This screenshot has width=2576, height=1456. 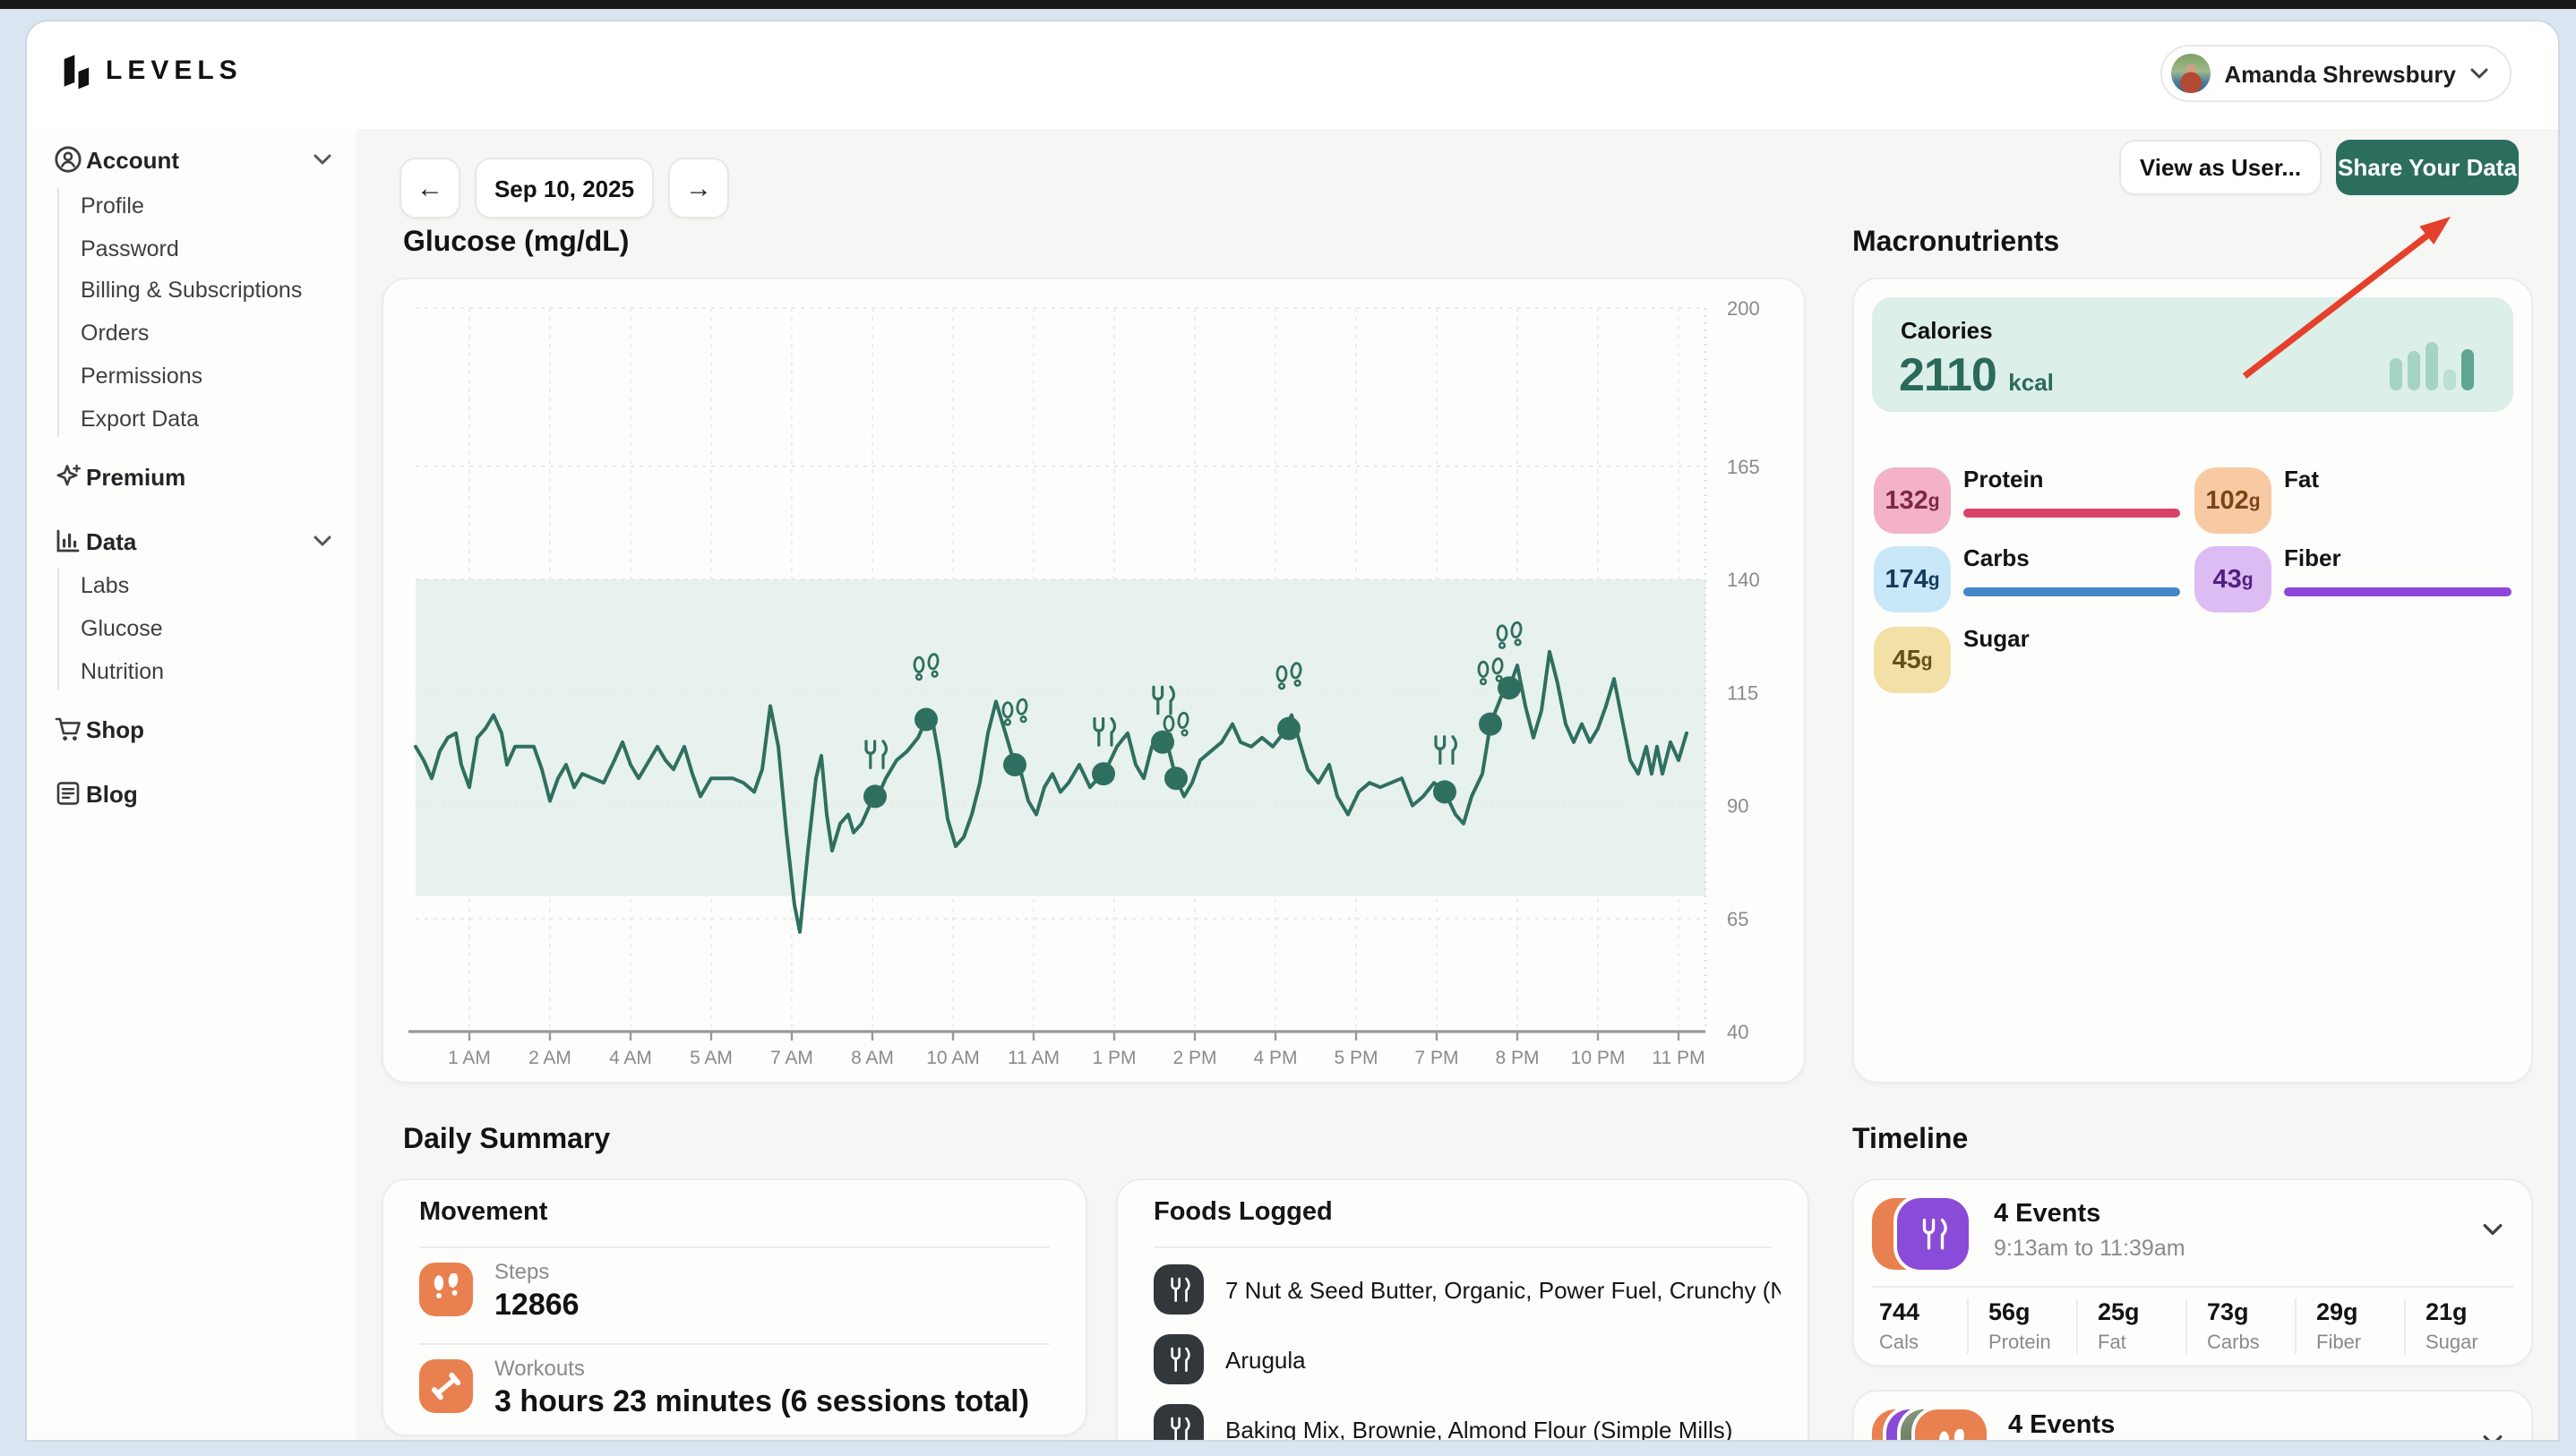 What do you see at coordinates (115, 333) in the screenshot?
I see `sidebar-subitem-label: Orders` at bounding box center [115, 333].